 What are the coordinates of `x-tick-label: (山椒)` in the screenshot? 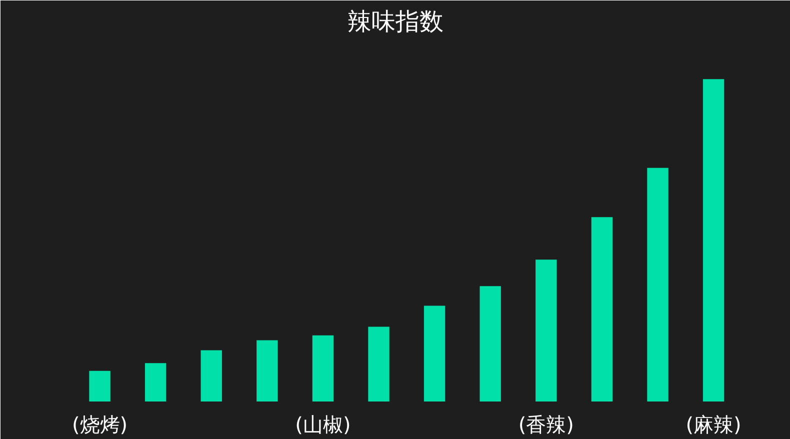 It's located at (323, 424).